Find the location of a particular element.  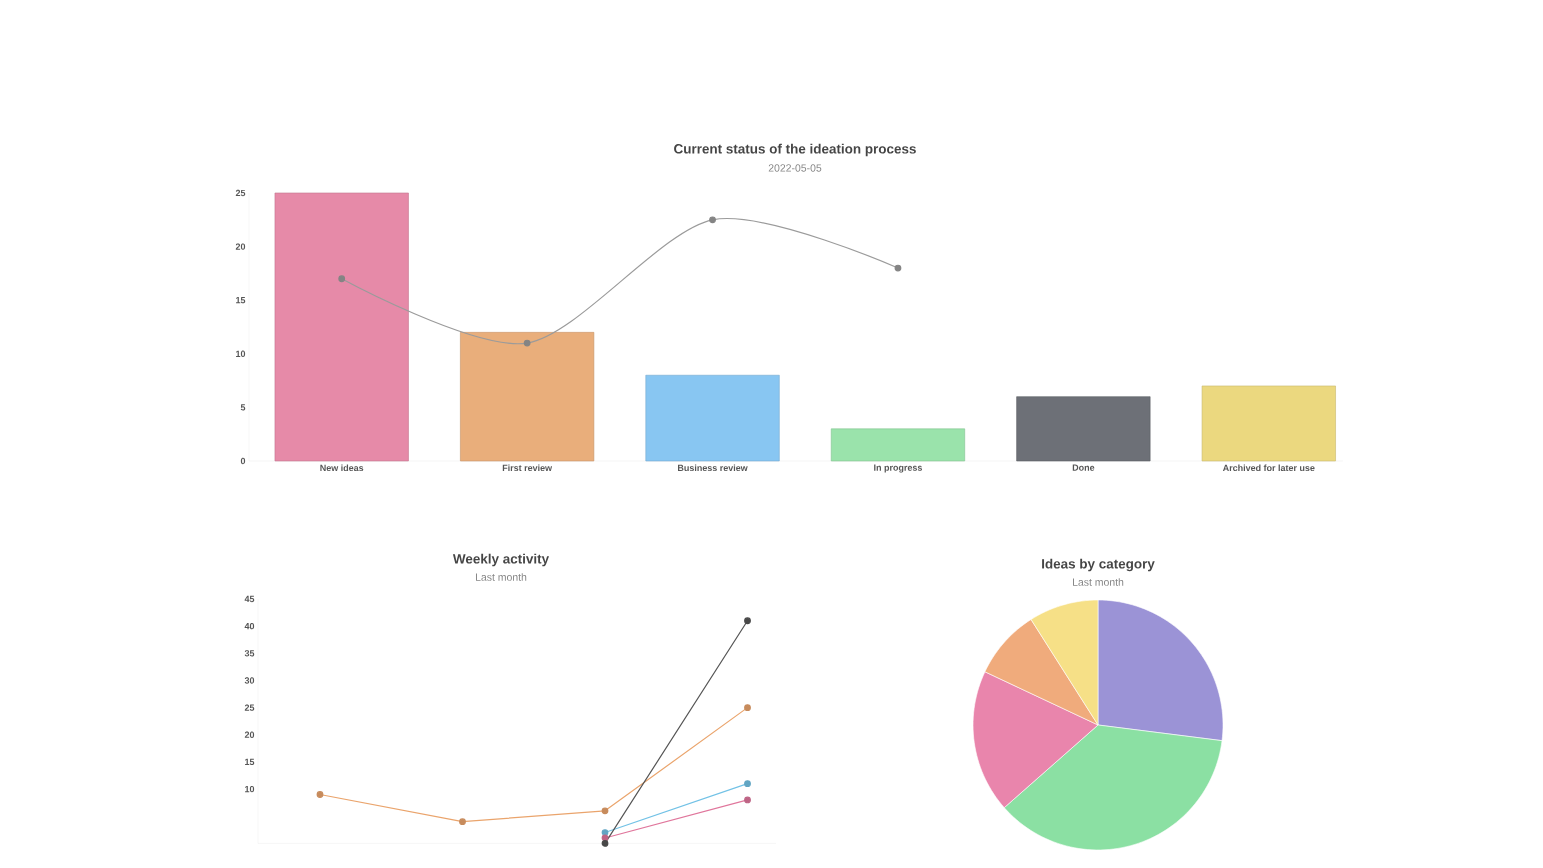

y-tick-label: 45 is located at coordinates (249, 599).